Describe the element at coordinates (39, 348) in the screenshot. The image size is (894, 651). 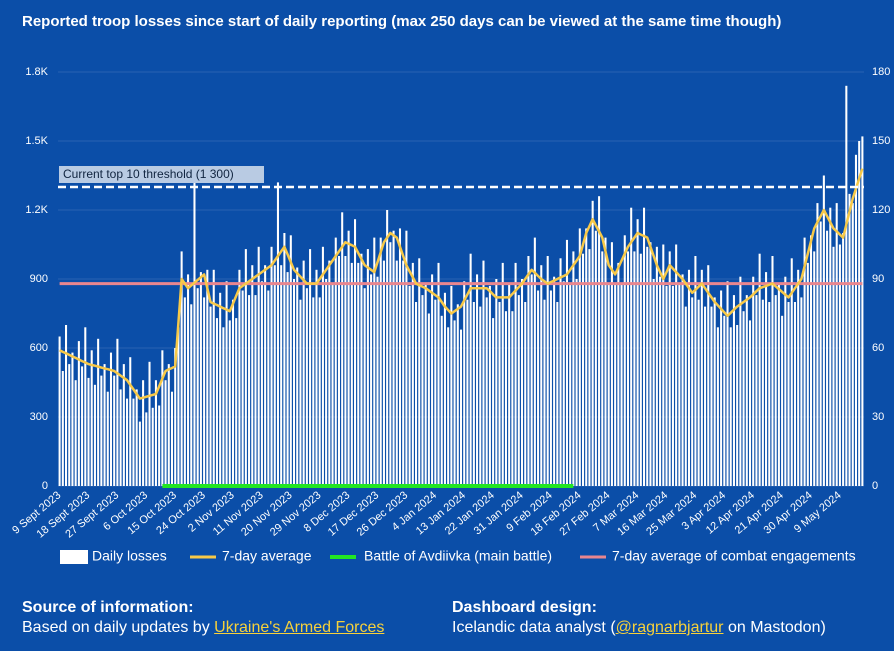
I see `y-tick-label: 600` at that location.